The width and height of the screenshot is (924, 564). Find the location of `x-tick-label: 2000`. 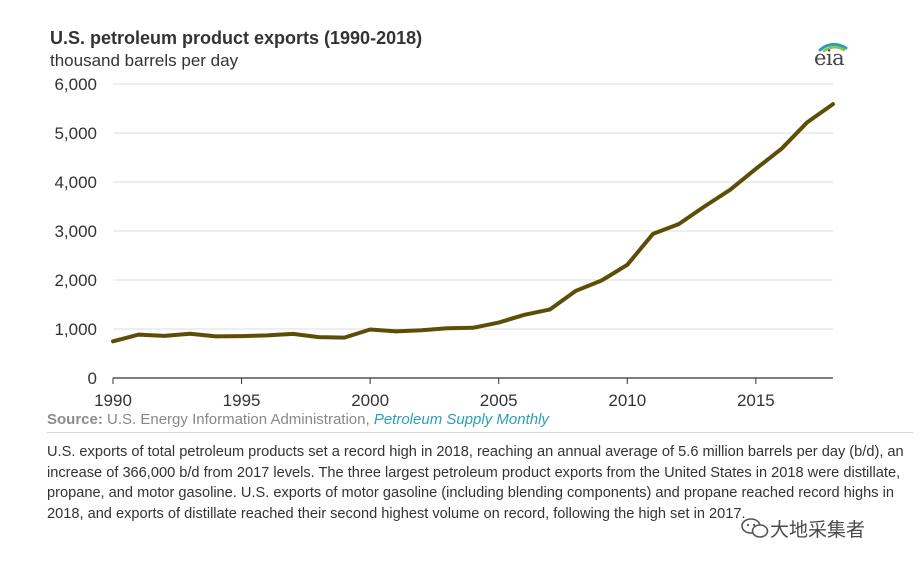

x-tick-label: 2000 is located at coordinates (370, 400).